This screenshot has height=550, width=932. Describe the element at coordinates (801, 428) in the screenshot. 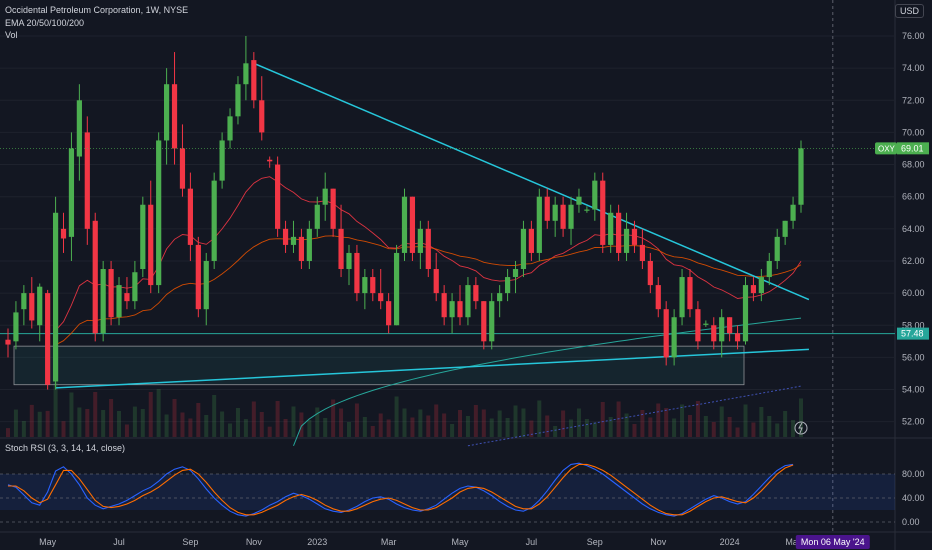

I see `alert-icon` at that location.